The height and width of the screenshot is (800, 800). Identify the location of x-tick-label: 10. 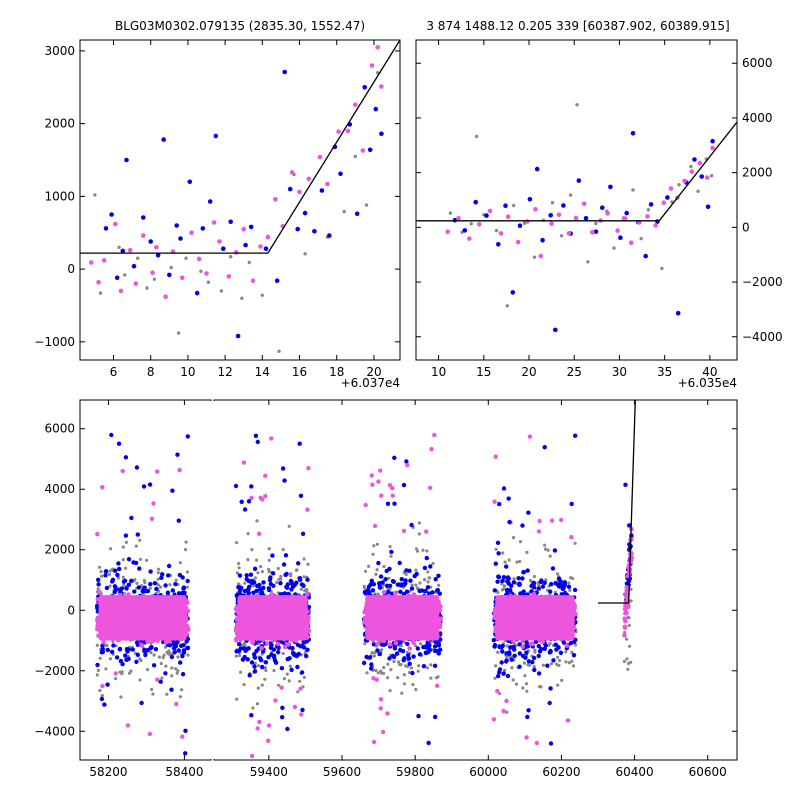
(438, 372).